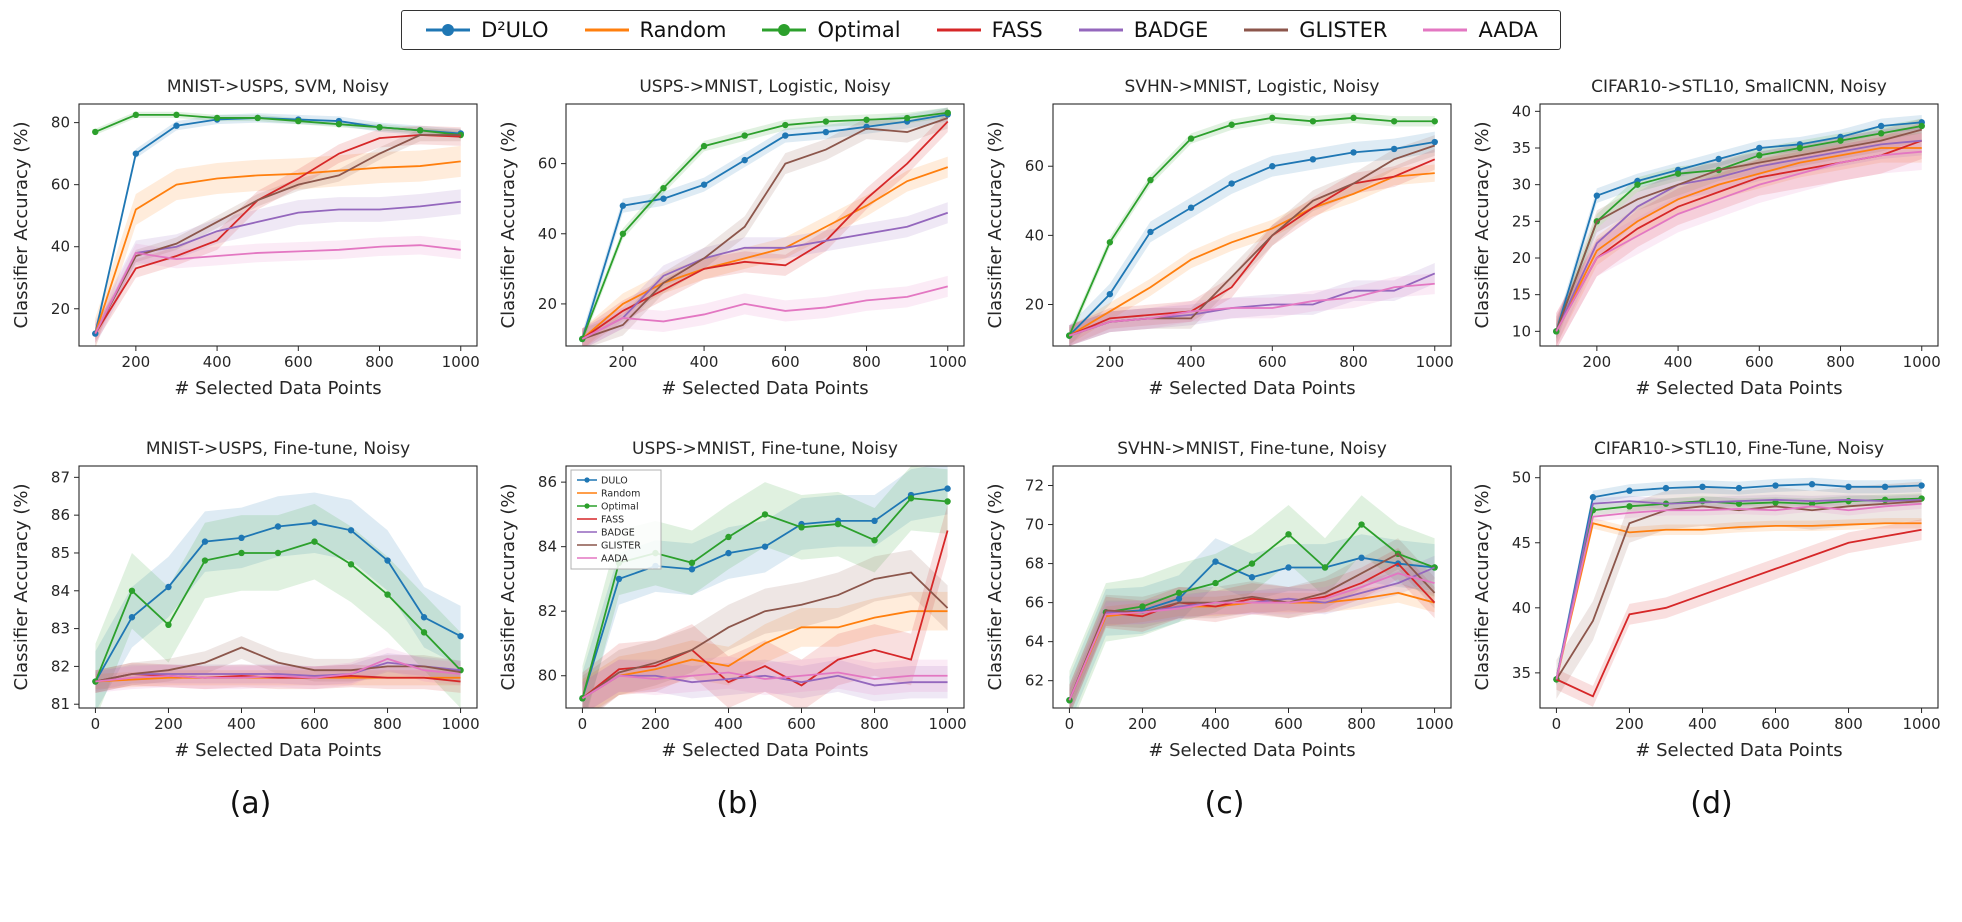 This screenshot has width=1962, height=922. Describe the element at coordinates (1033, 564) in the screenshot. I see `svg-text: 68` at that location.